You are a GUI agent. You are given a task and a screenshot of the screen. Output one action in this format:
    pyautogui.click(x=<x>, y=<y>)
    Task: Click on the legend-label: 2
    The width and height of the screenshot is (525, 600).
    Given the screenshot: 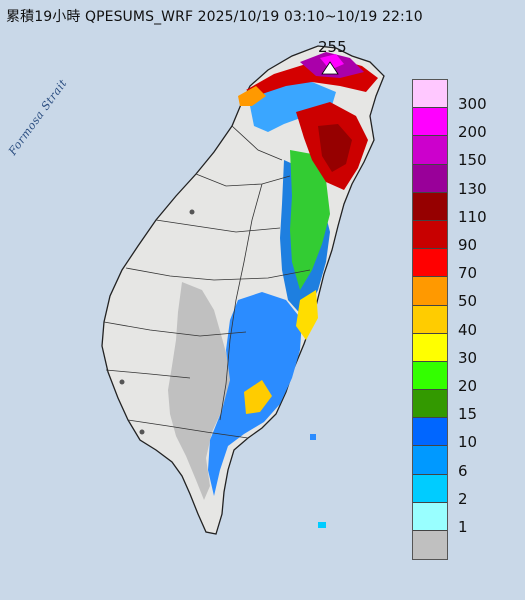 What is the action you would take?
    pyautogui.click(x=463, y=498)
    